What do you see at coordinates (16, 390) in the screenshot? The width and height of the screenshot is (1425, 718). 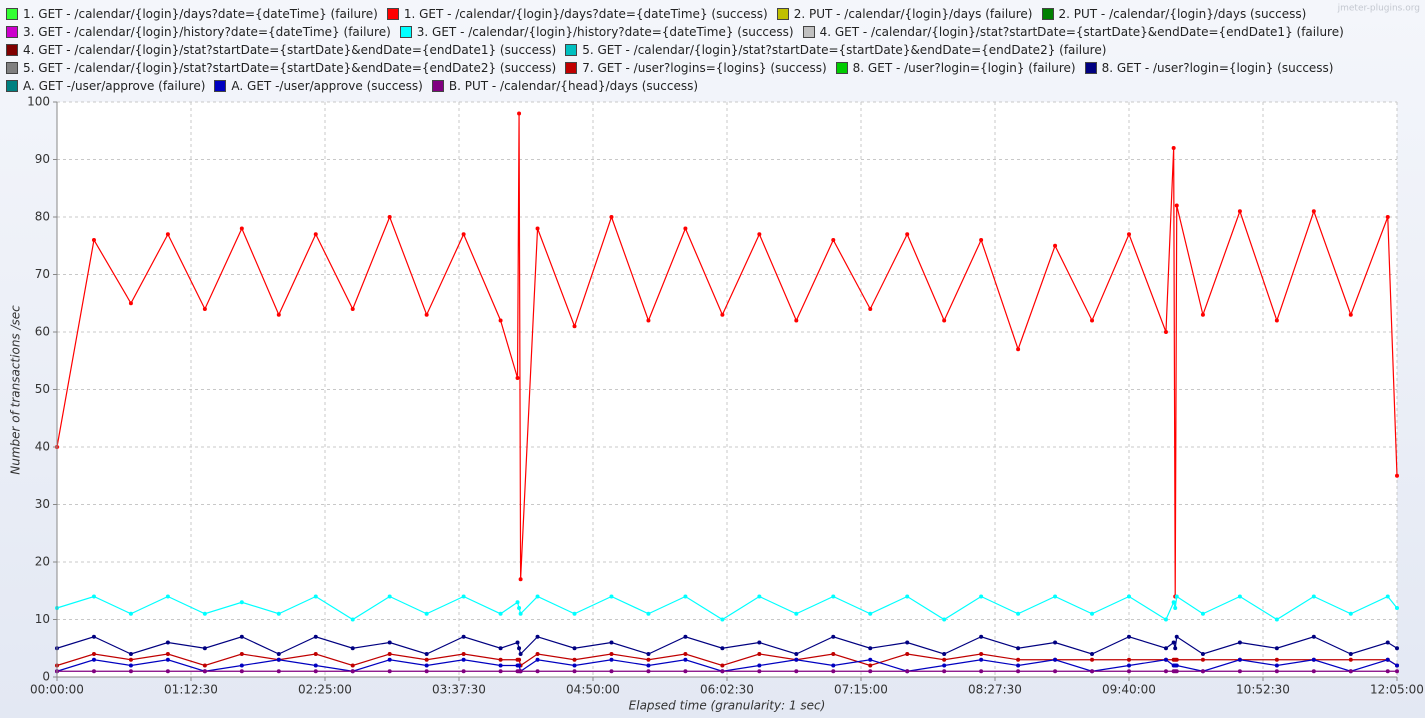 I see `y-axis-title: Number of transactions /sec` at bounding box center [16, 390].